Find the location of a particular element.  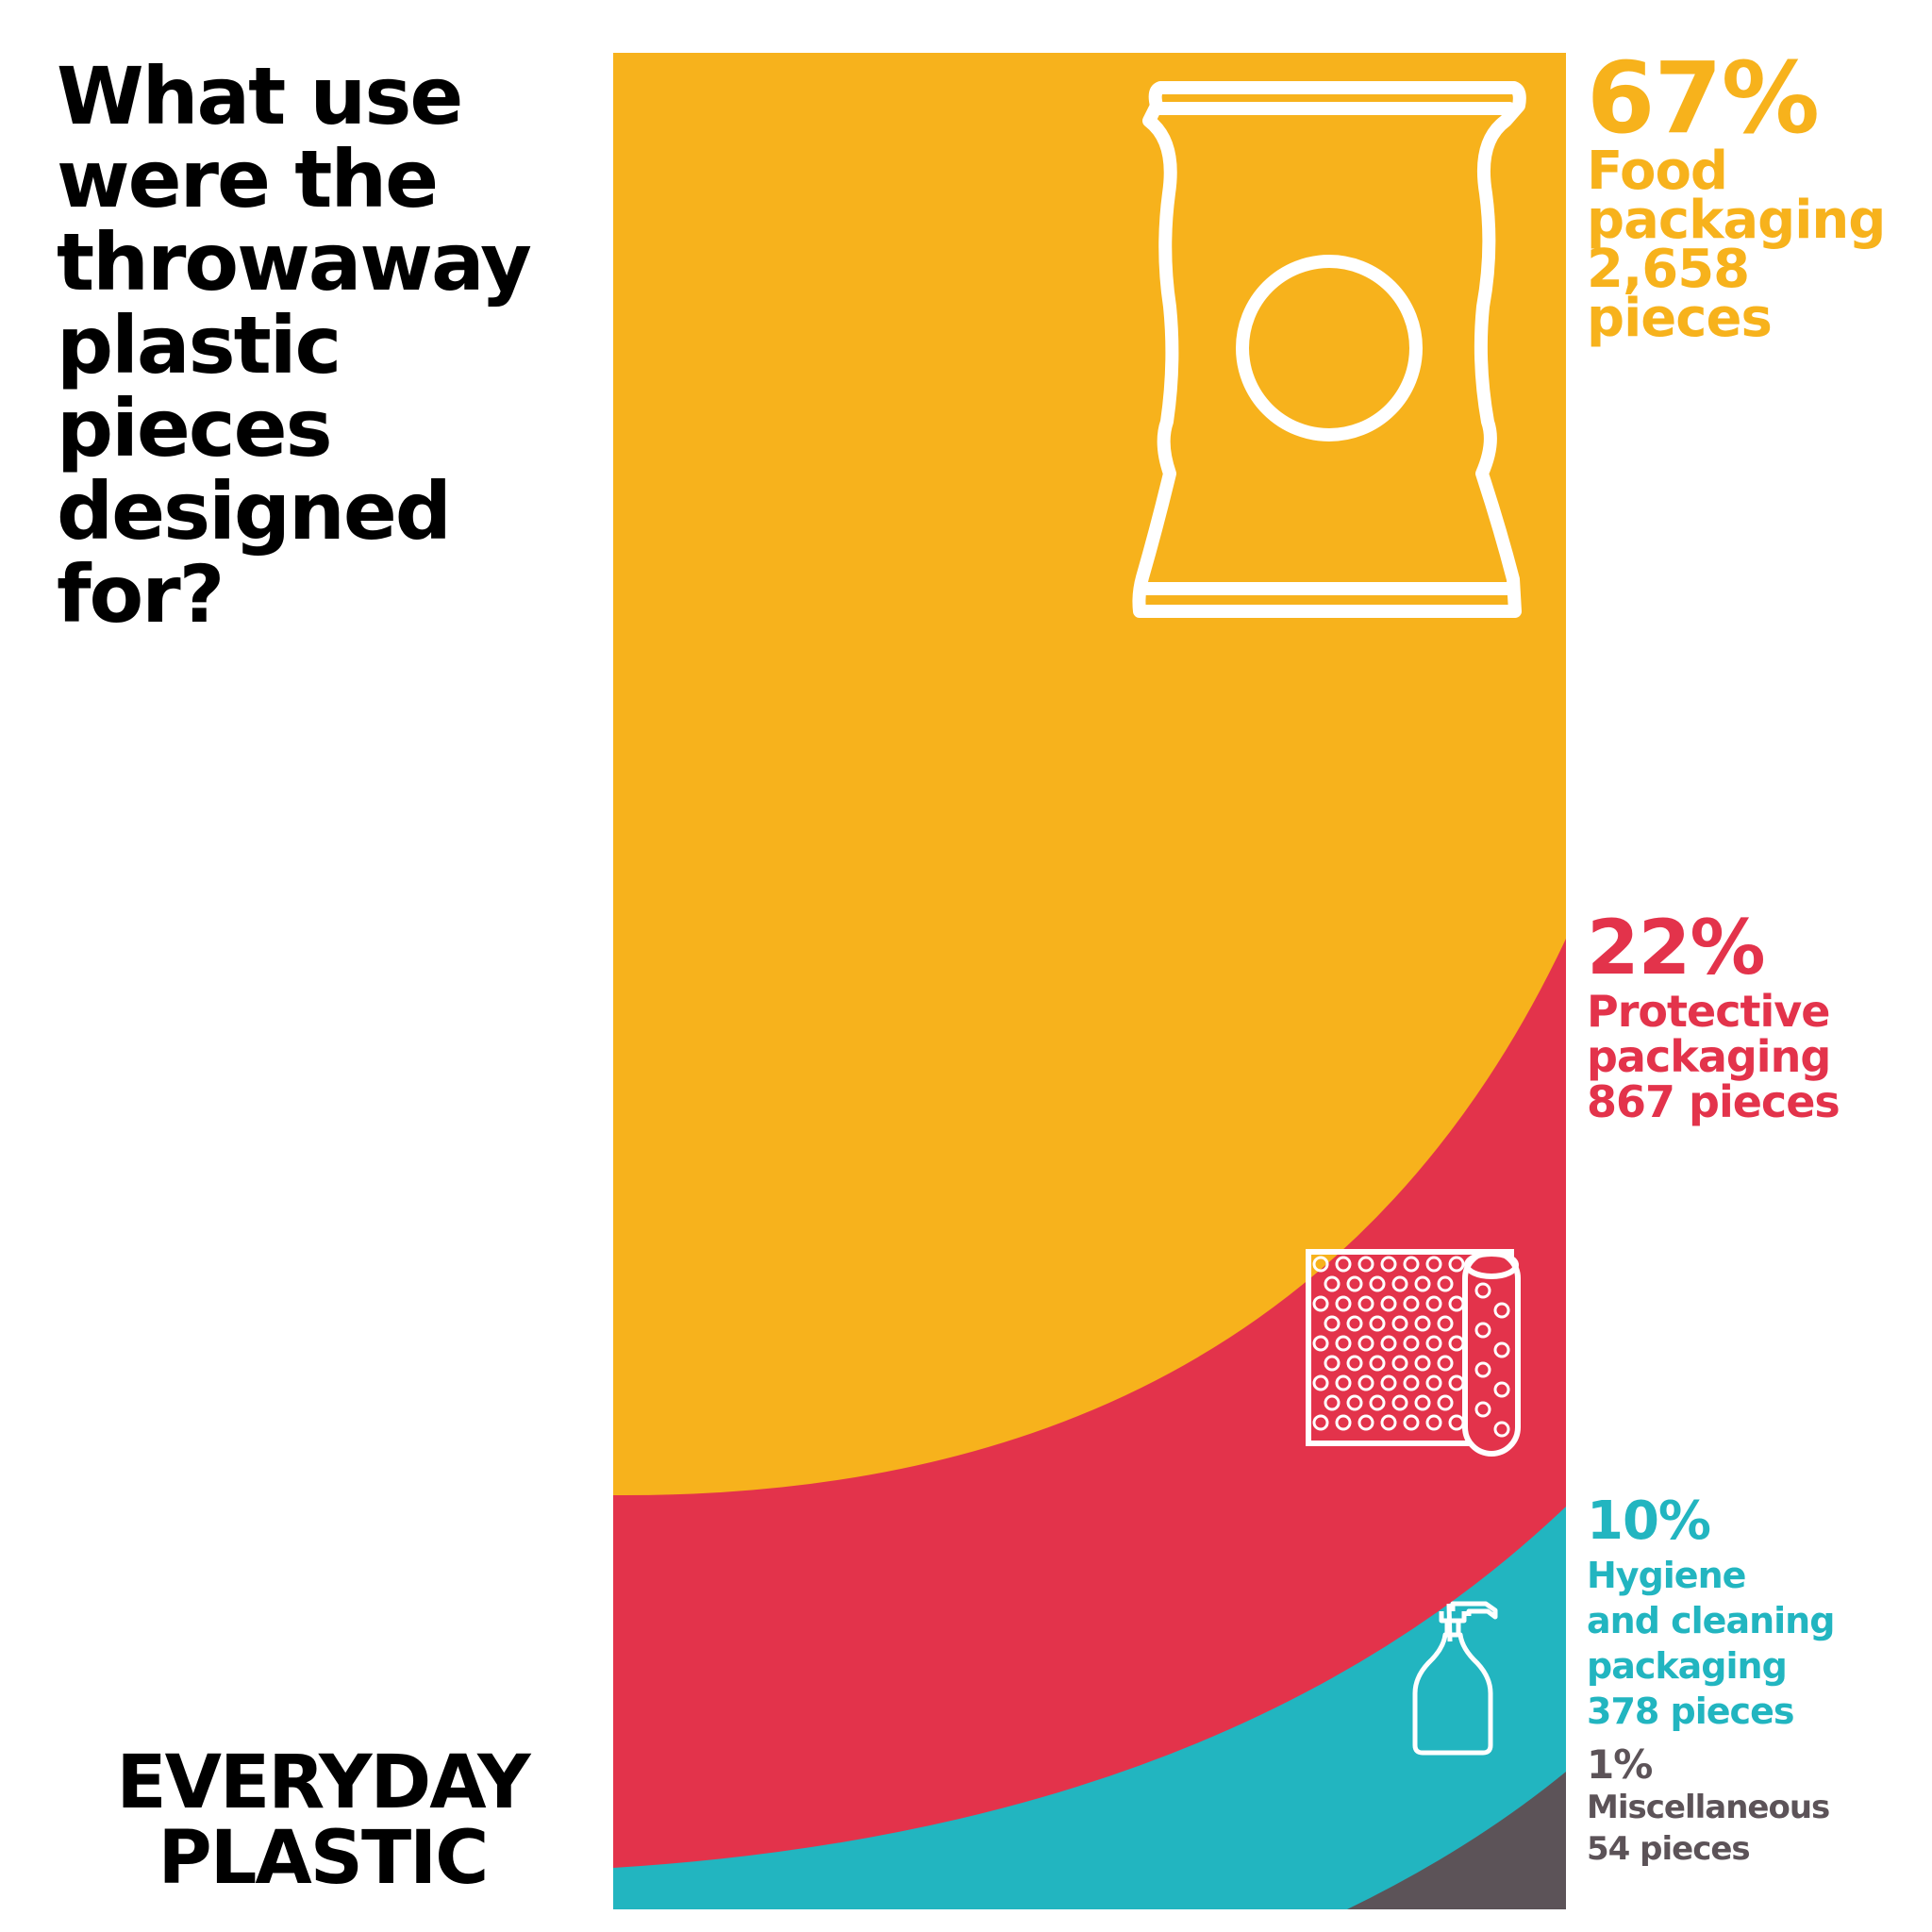

label-miscellaneous: 1% Miscellaneous 54 pieces is located at coordinates (1709, 1806).